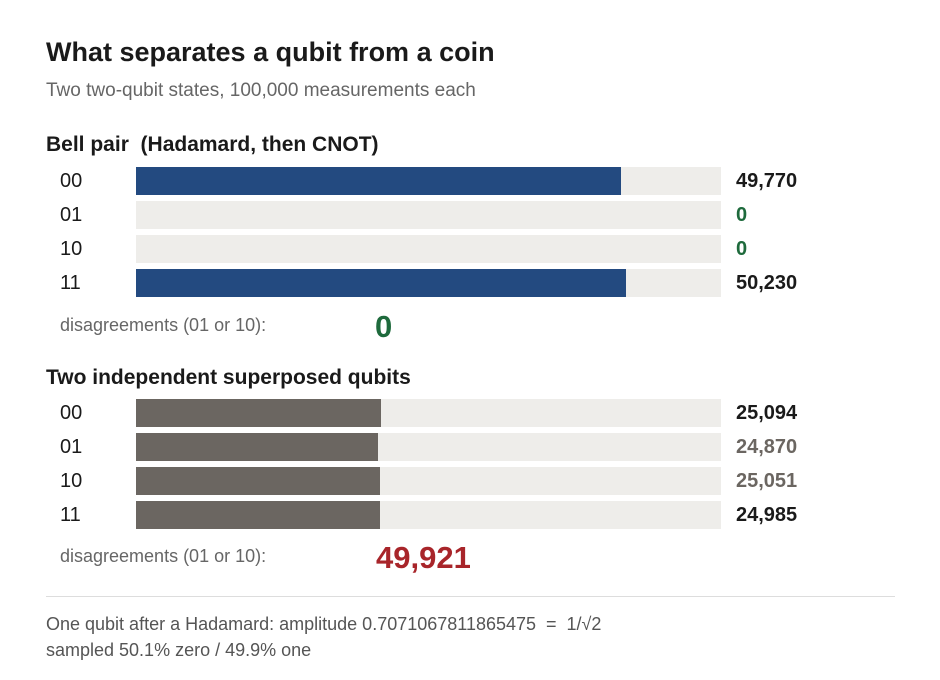 This screenshot has width=940, height=680. Describe the element at coordinates (423, 557) in the screenshot. I see `indep-disagreements-value: 49,921` at that location.